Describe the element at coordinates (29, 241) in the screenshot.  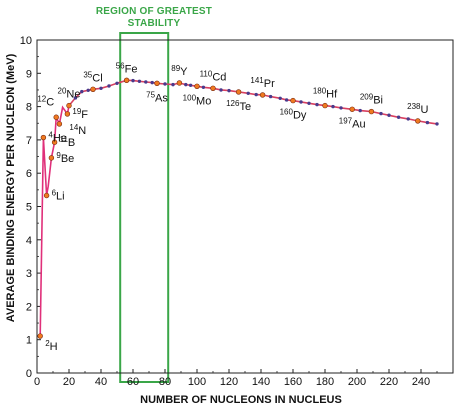
I see `y-tick-label: 4` at that location.